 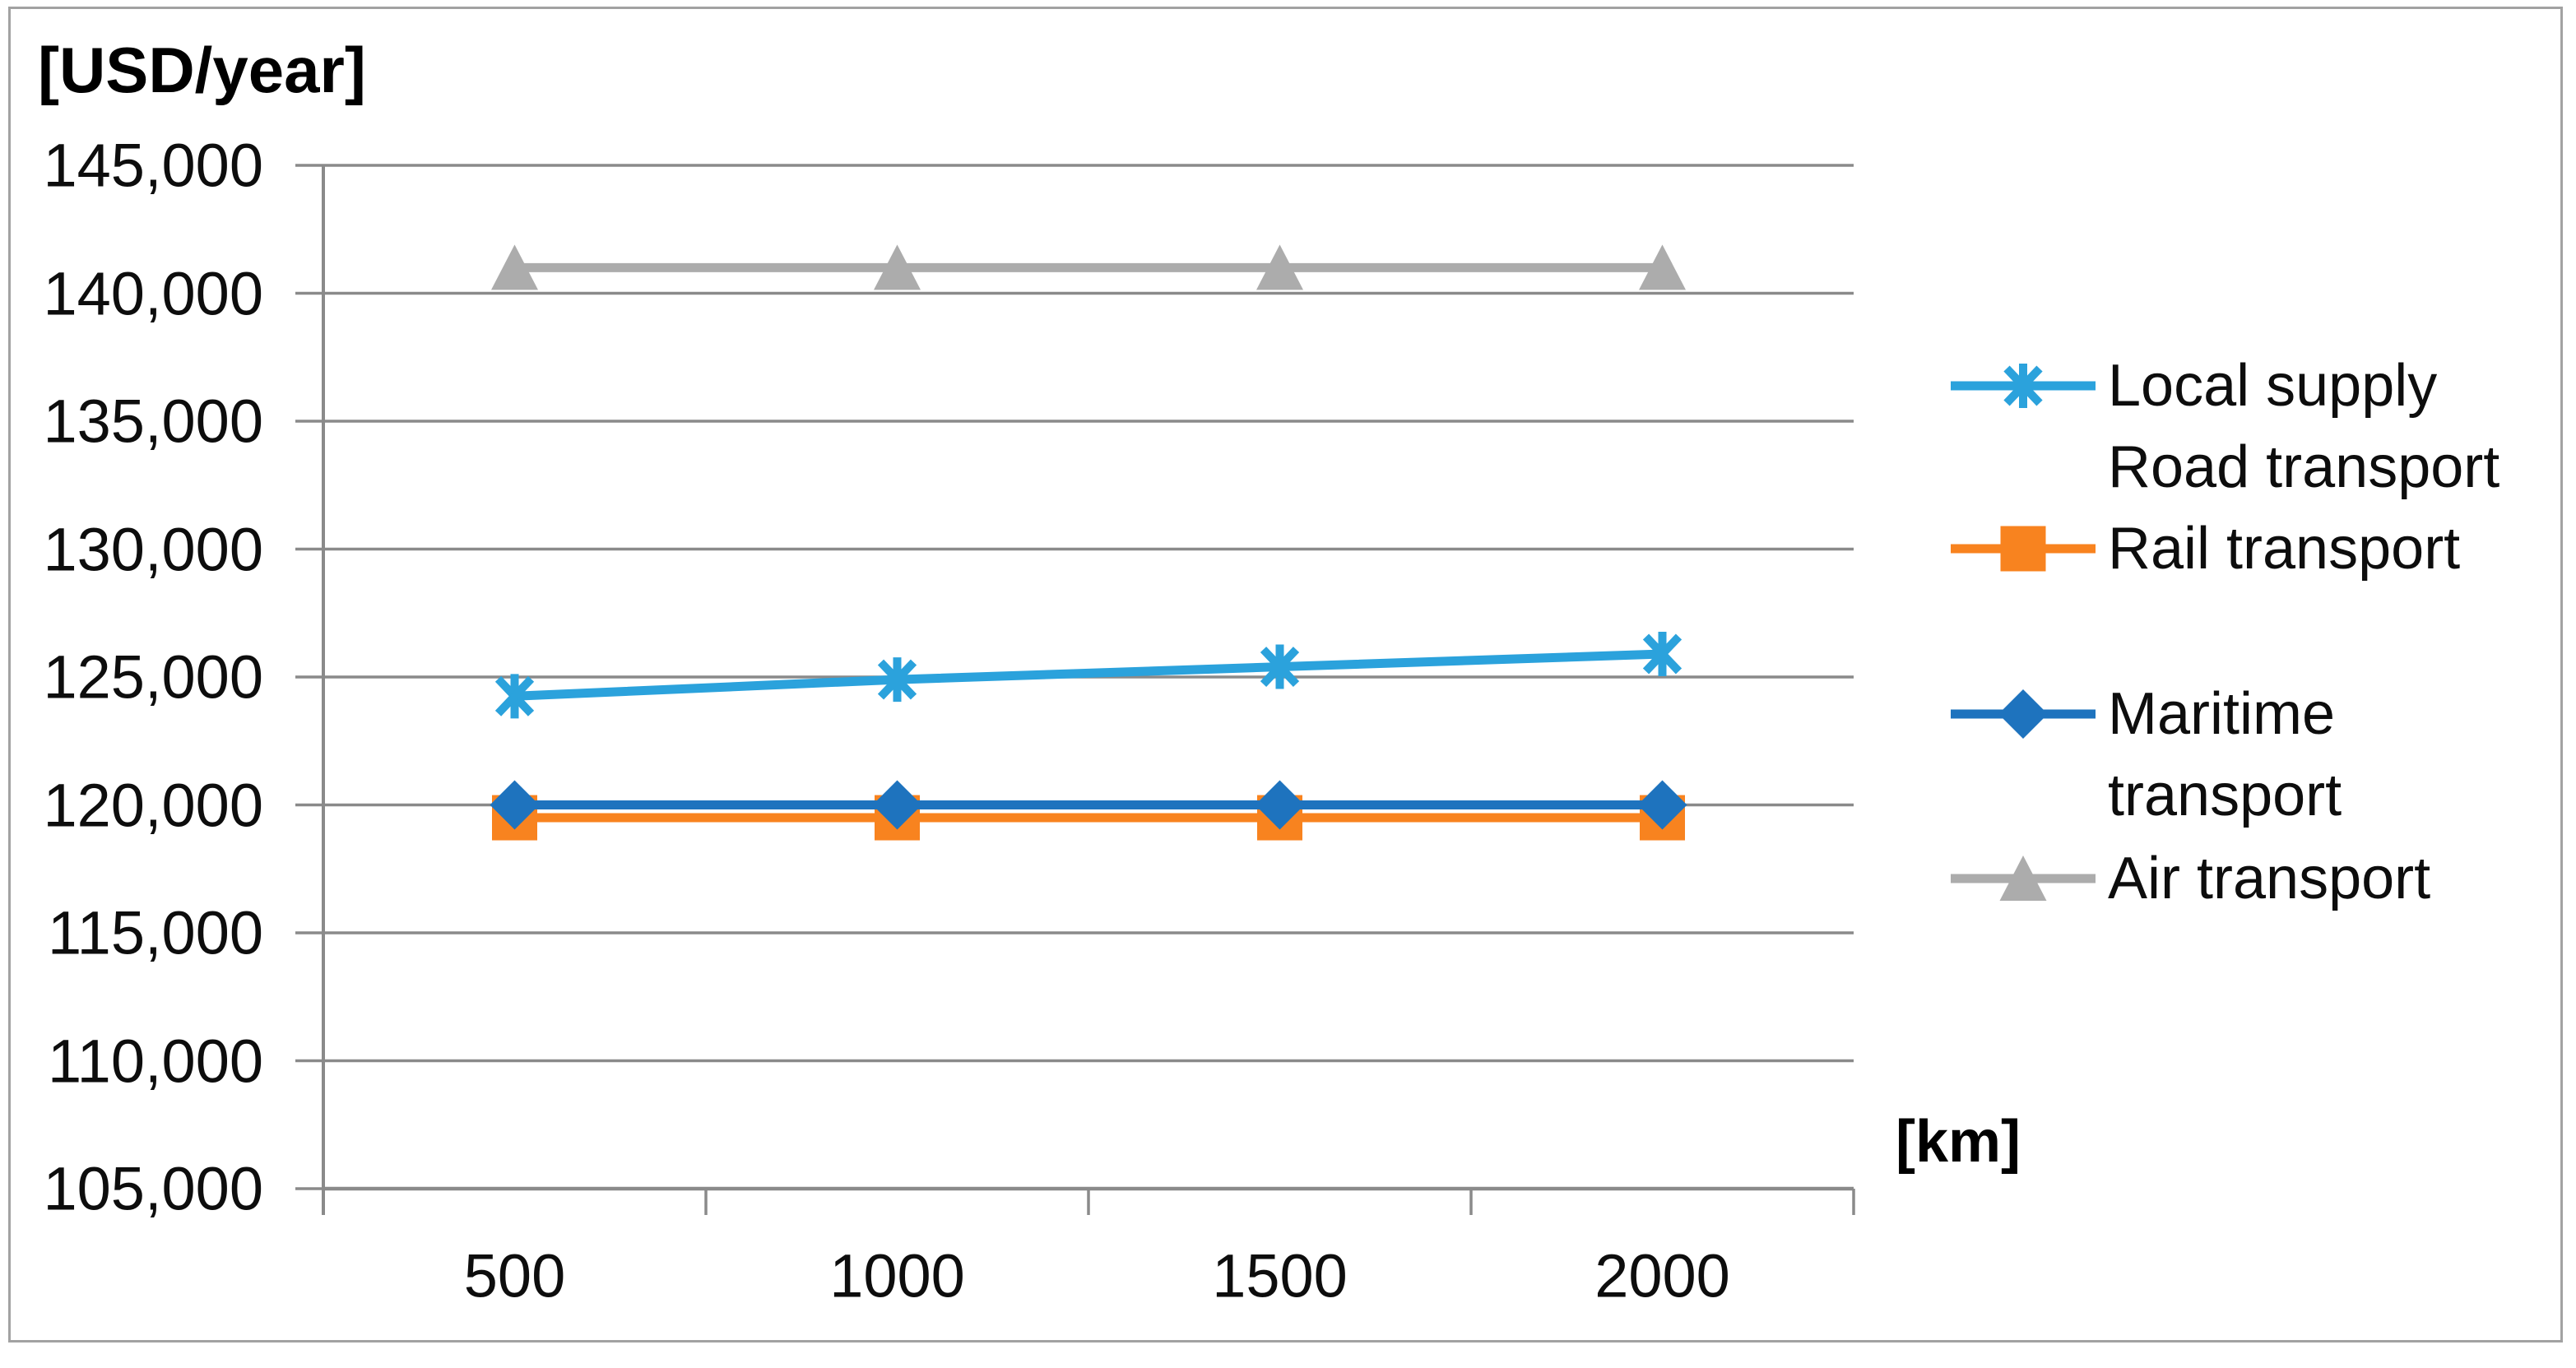 What do you see at coordinates (897, 1275) in the screenshot?
I see `x-axis-tick-label: 1000` at bounding box center [897, 1275].